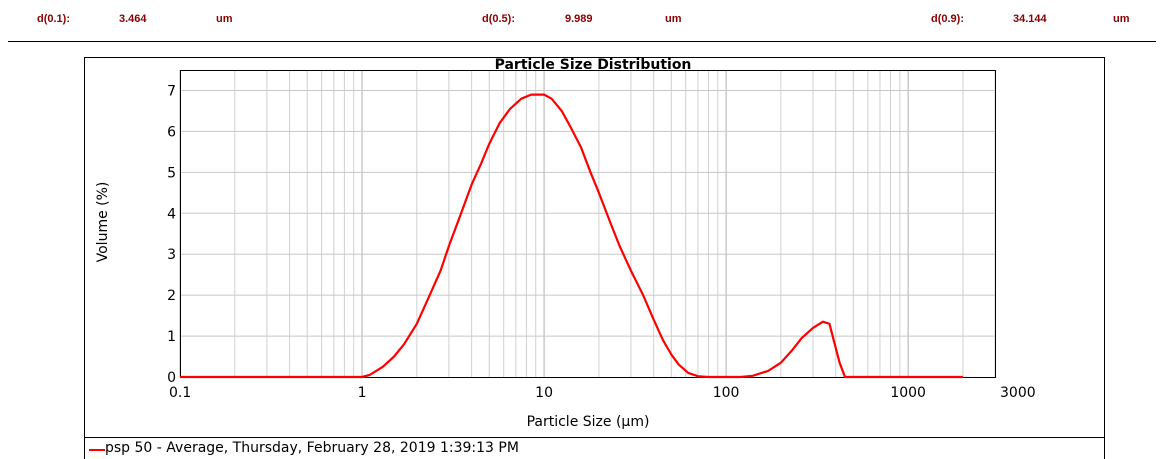 This screenshot has height=459, width=1165. I want to click on d10-label: d(0.1):, so click(53, 19).